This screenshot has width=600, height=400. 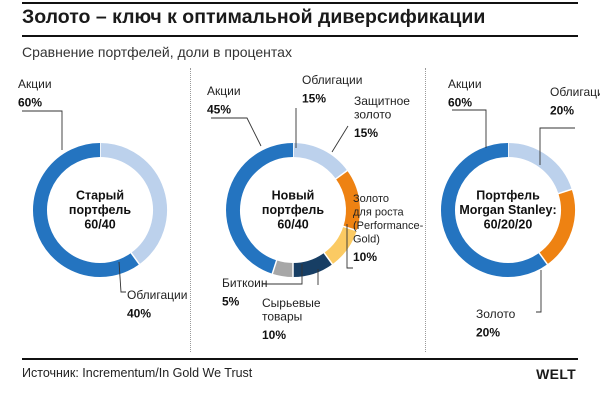 I want to click on center-label-line: 60/20/20, so click(x=508, y=225).